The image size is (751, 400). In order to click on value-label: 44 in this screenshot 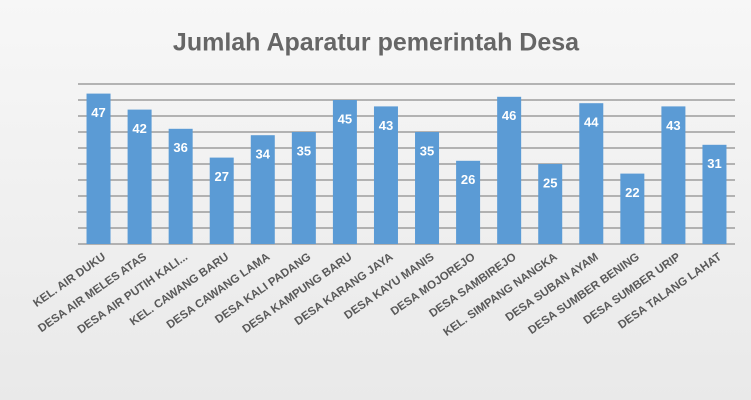, I will do `click(591, 122)`.